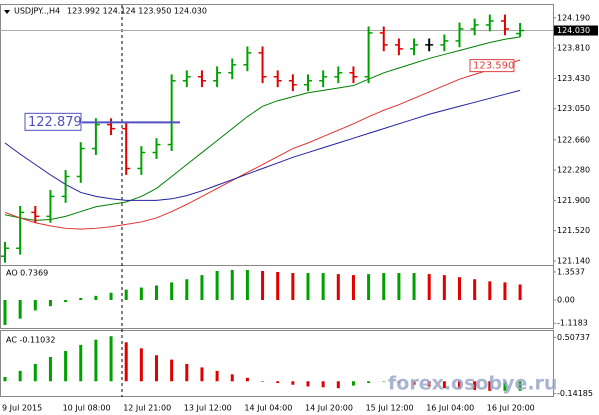 The image size is (599, 415). What do you see at coordinates (573, 139) in the screenshot?
I see `y-tick-label: 122.660` at bounding box center [573, 139].